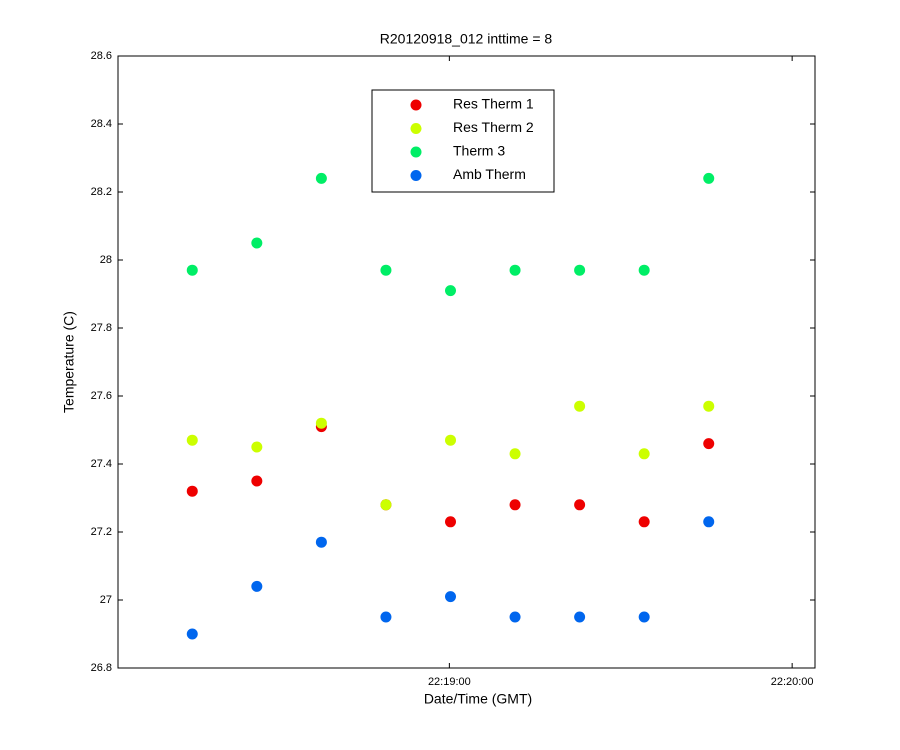 Image resolution: width=900 pixels, height=750 pixels. I want to click on y-tick-label: 27.8, so click(101, 328).